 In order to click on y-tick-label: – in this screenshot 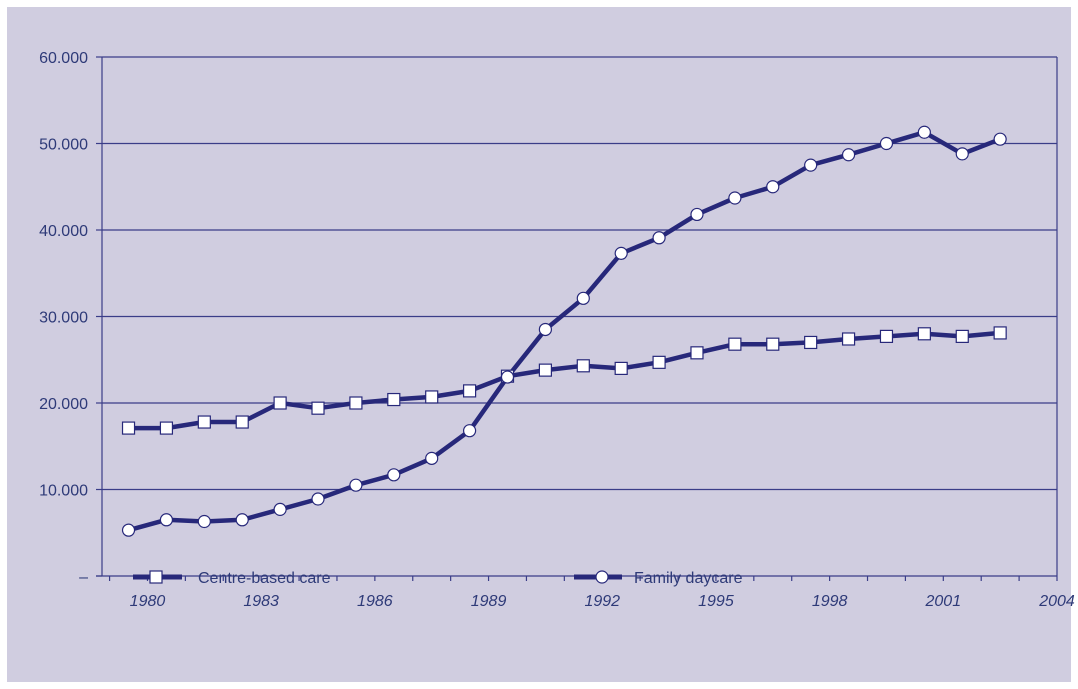, I will do `click(83, 577)`.